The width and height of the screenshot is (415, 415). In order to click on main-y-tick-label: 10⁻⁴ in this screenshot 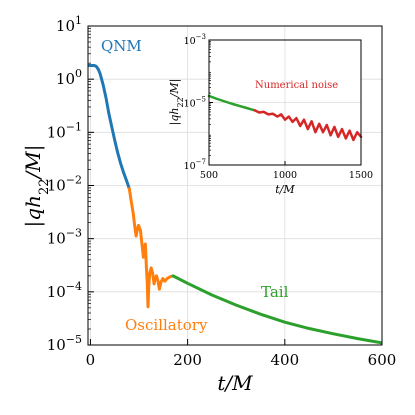, I will do `click(64, 290)`.